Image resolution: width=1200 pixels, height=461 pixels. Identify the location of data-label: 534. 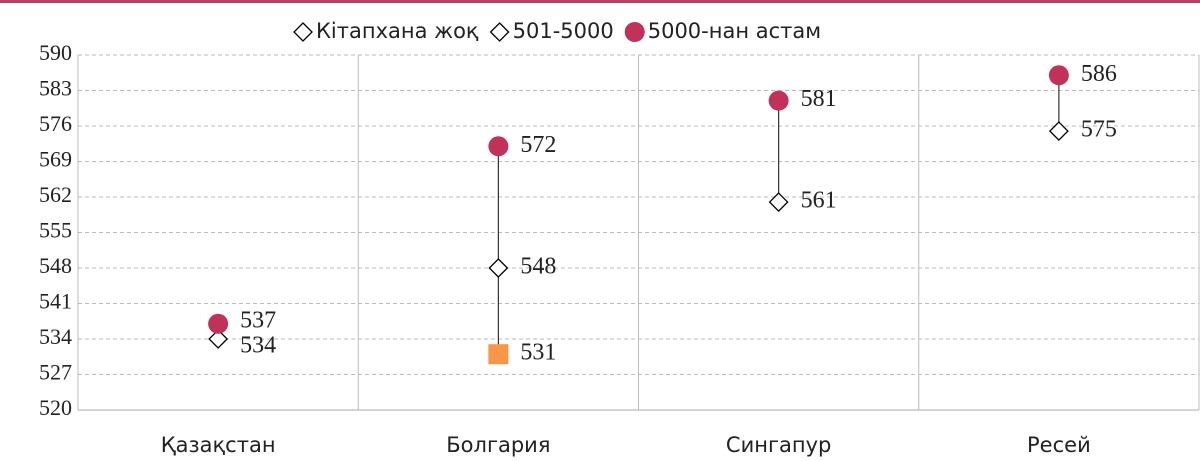
(258, 346).